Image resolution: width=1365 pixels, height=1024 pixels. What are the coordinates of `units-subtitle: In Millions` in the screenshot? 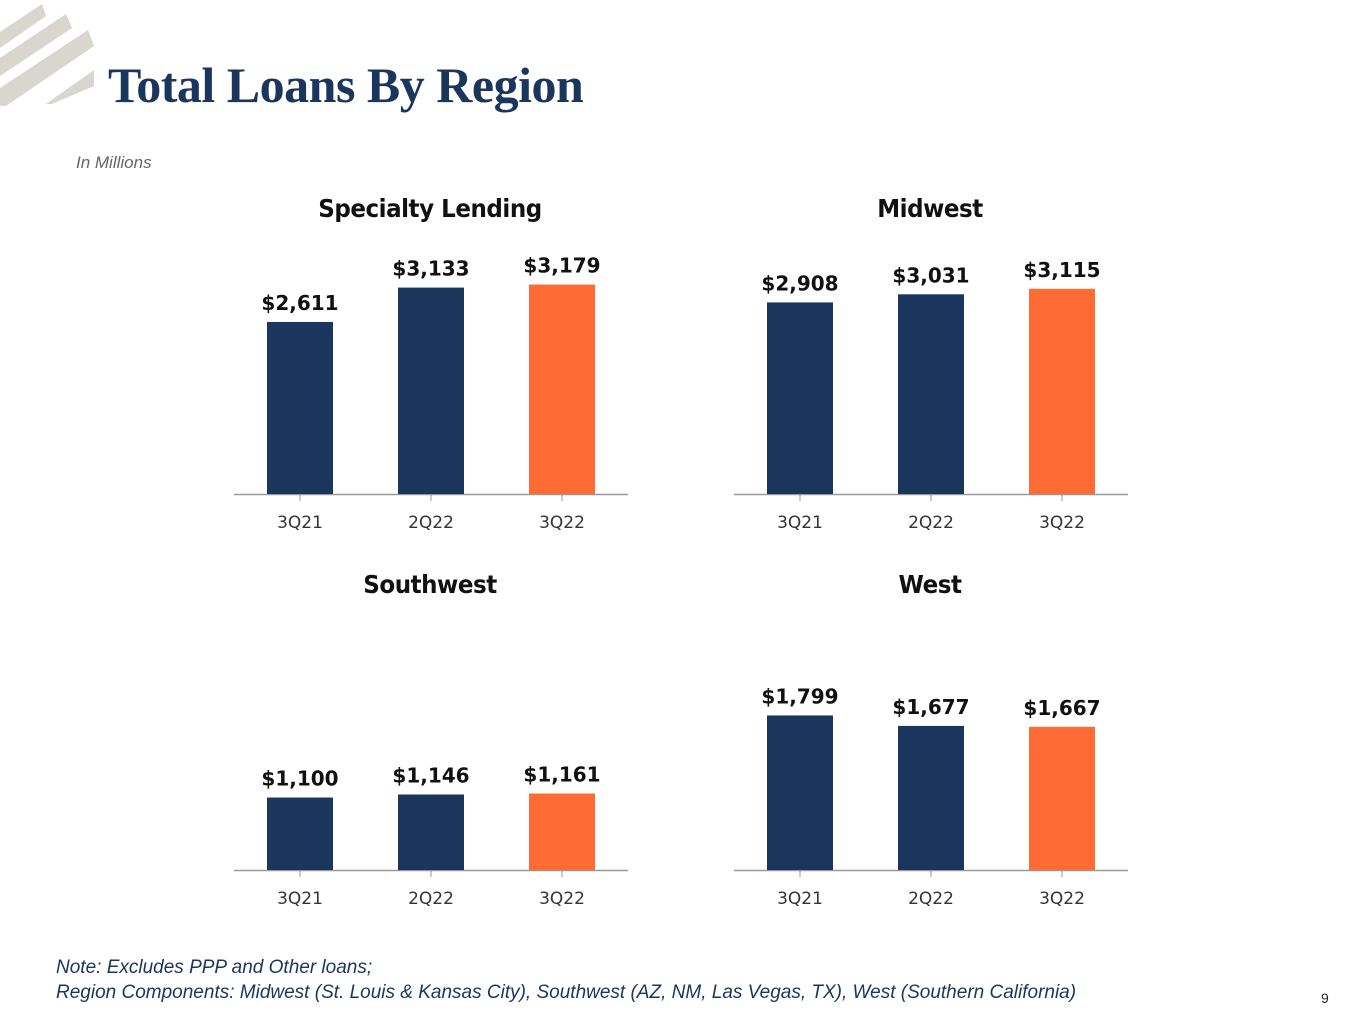 It's located at (114, 162).